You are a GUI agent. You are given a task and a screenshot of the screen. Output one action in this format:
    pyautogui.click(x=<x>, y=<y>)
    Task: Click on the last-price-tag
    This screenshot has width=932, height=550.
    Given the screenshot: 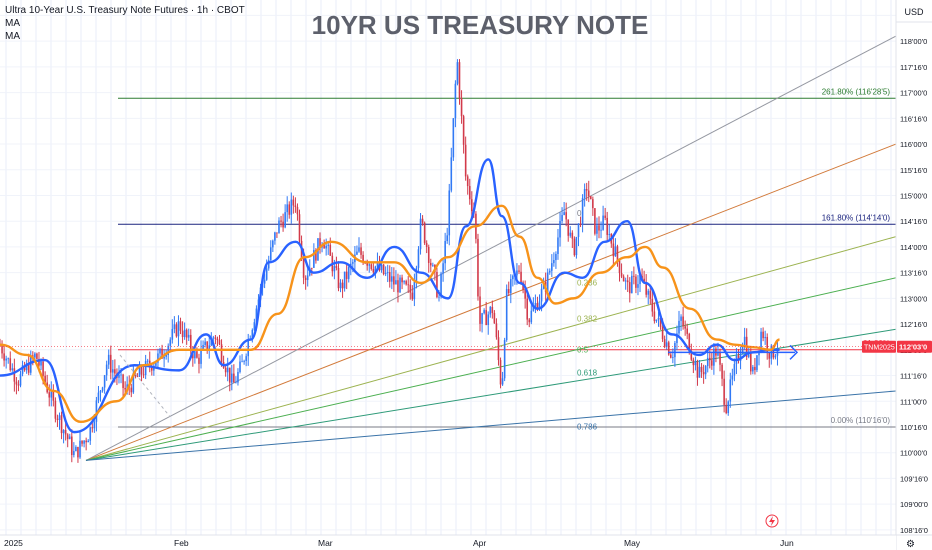 What is the action you would take?
    pyautogui.click(x=914, y=346)
    